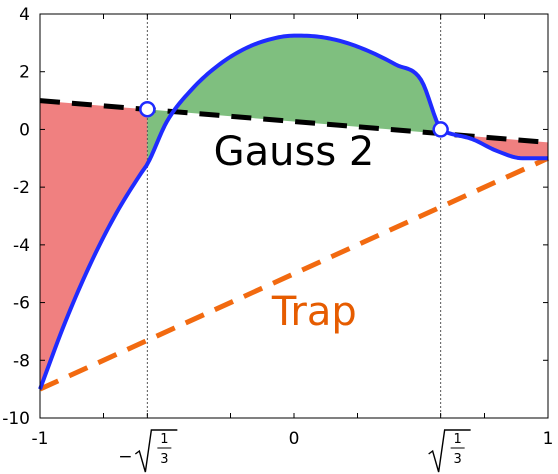 This screenshot has width=558, height=474. What do you see at coordinates (24, 130) in the screenshot?
I see `y-tick-label-2: 0` at bounding box center [24, 130].